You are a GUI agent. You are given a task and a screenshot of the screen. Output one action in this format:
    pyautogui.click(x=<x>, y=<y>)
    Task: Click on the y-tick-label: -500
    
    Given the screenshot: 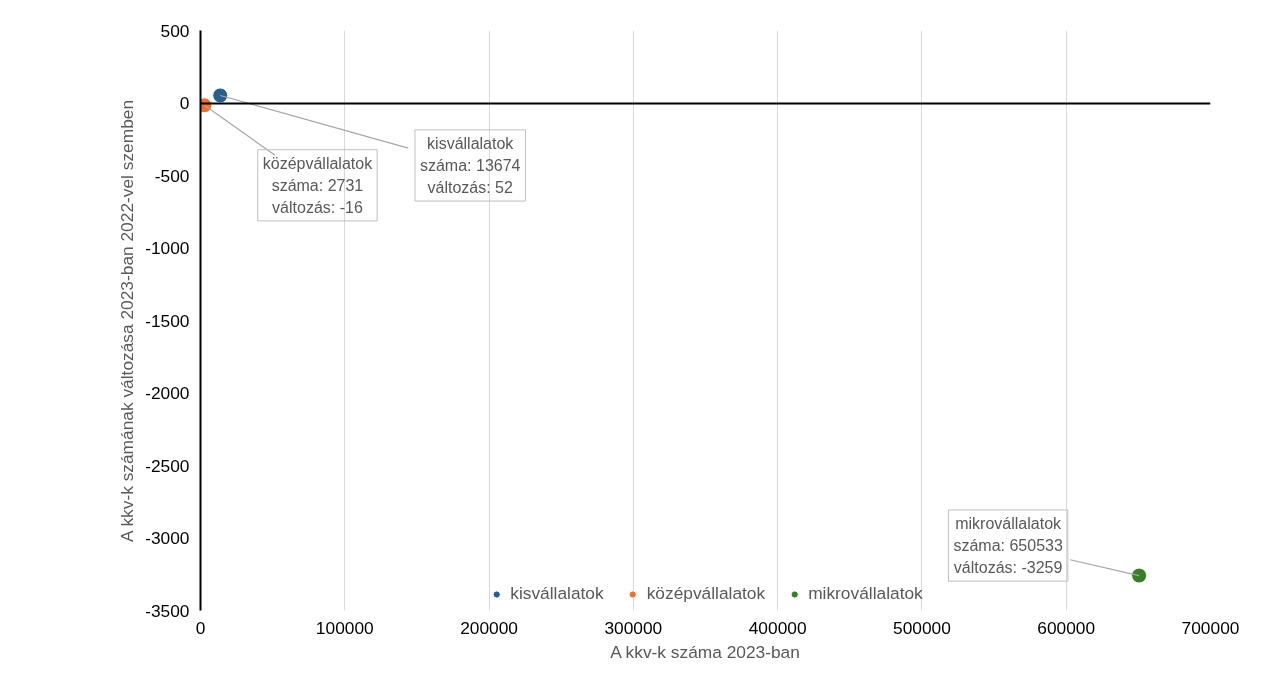 What is the action you would take?
    pyautogui.click(x=172, y=175)
    